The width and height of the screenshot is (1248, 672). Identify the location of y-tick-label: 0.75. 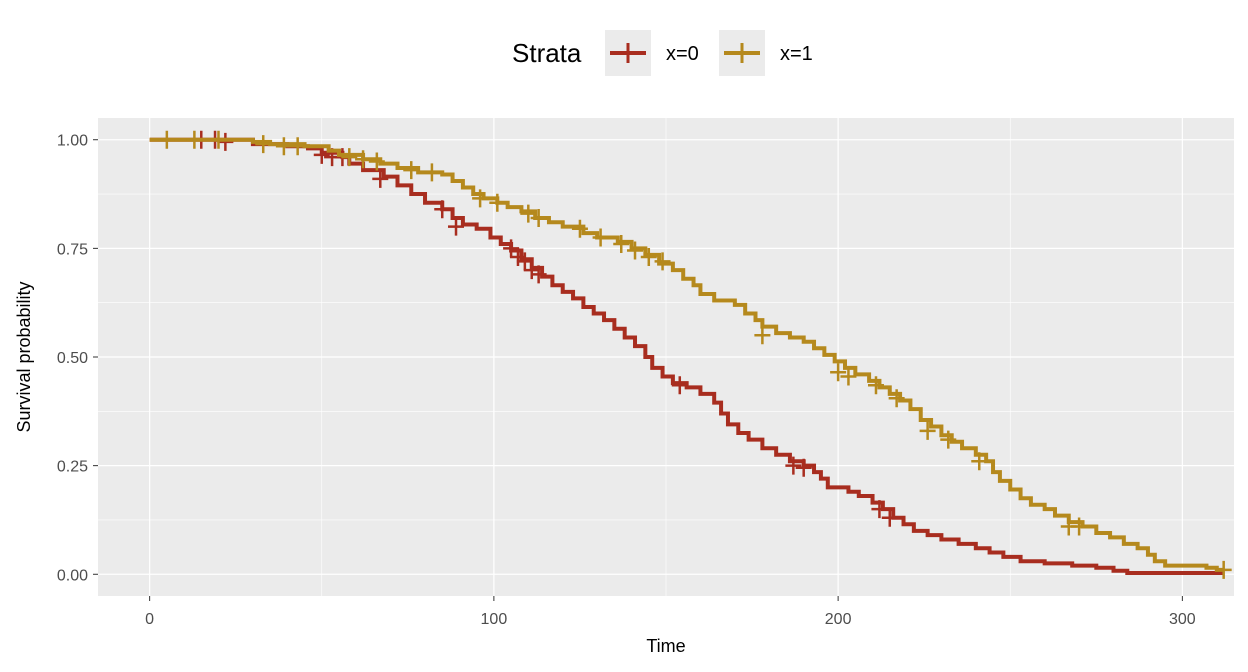
(72, 249).